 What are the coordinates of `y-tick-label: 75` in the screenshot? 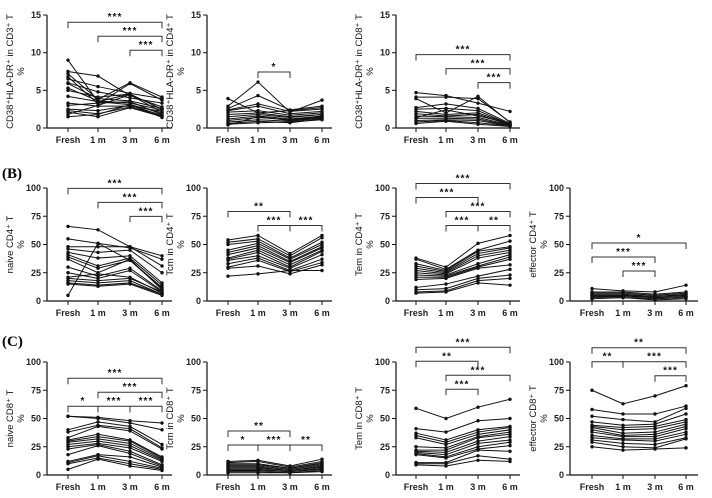 It's located at (559, 216).